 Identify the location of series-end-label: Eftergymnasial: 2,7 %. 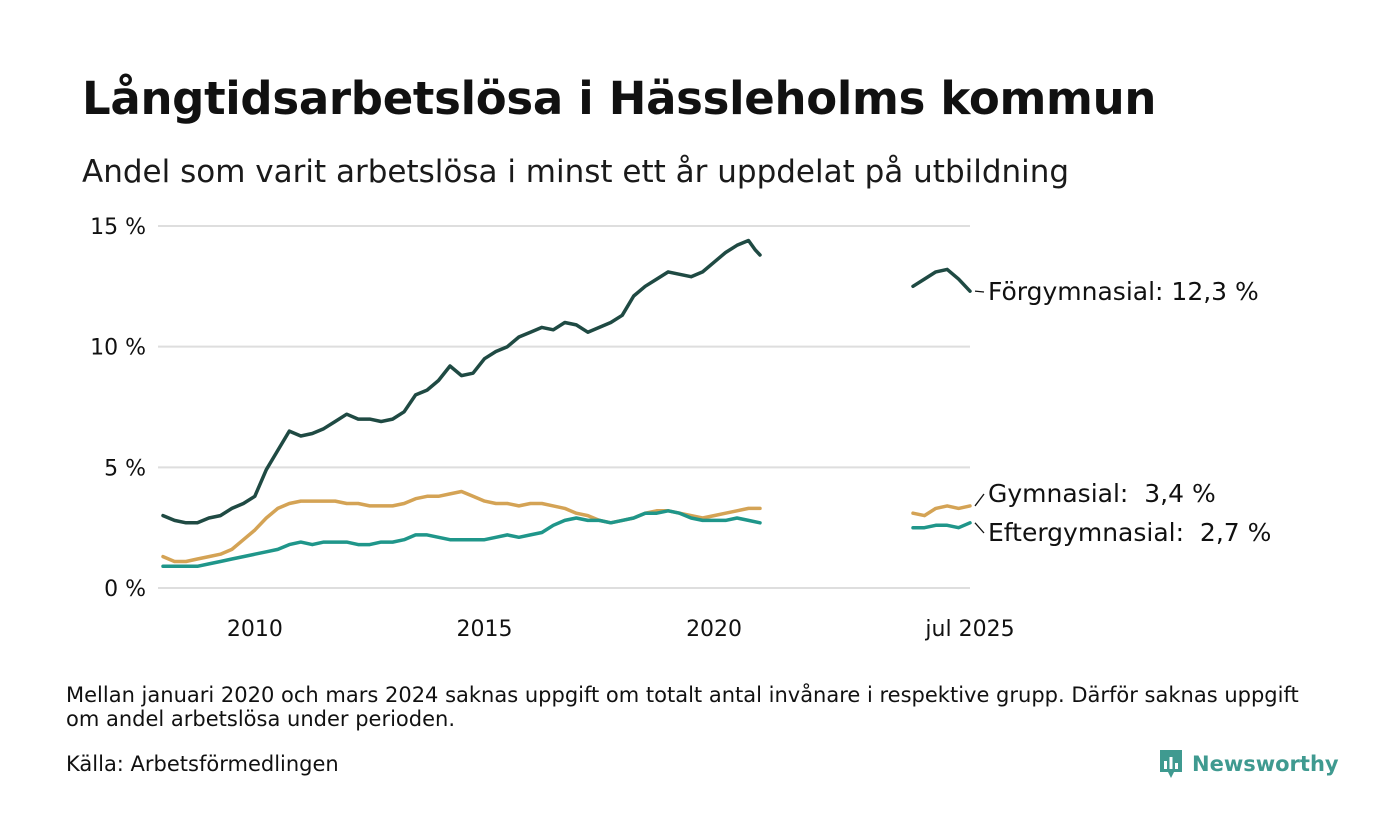
(1129, 532).